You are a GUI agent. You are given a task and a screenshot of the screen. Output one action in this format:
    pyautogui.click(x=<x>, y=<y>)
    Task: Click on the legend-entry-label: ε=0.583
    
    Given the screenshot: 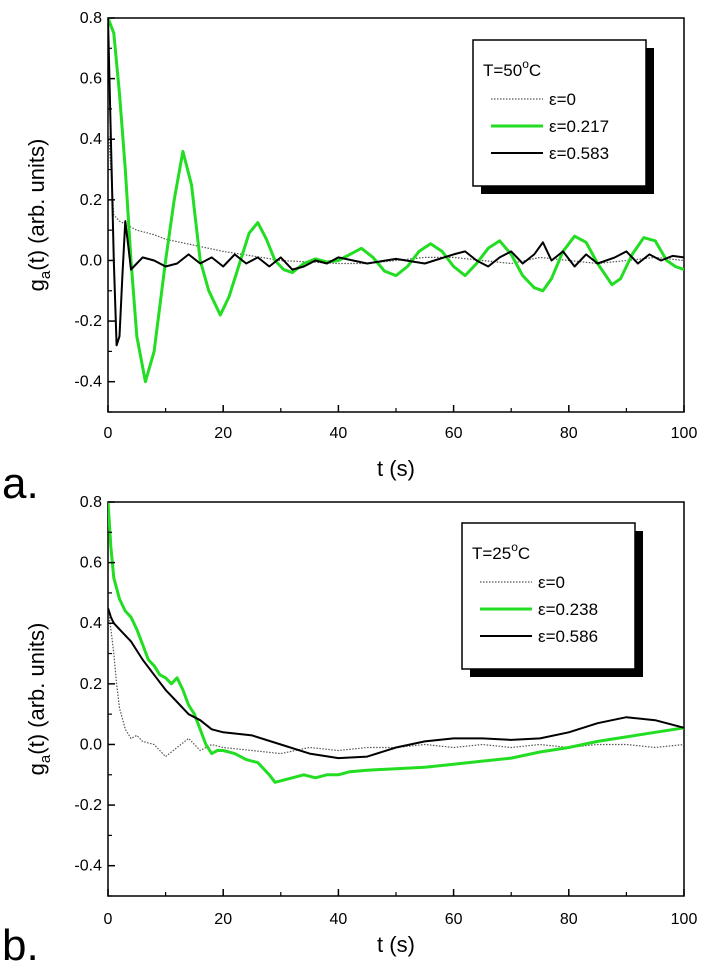 What is the action you would take?
    pyautogui.click(x=579, y=153)
    